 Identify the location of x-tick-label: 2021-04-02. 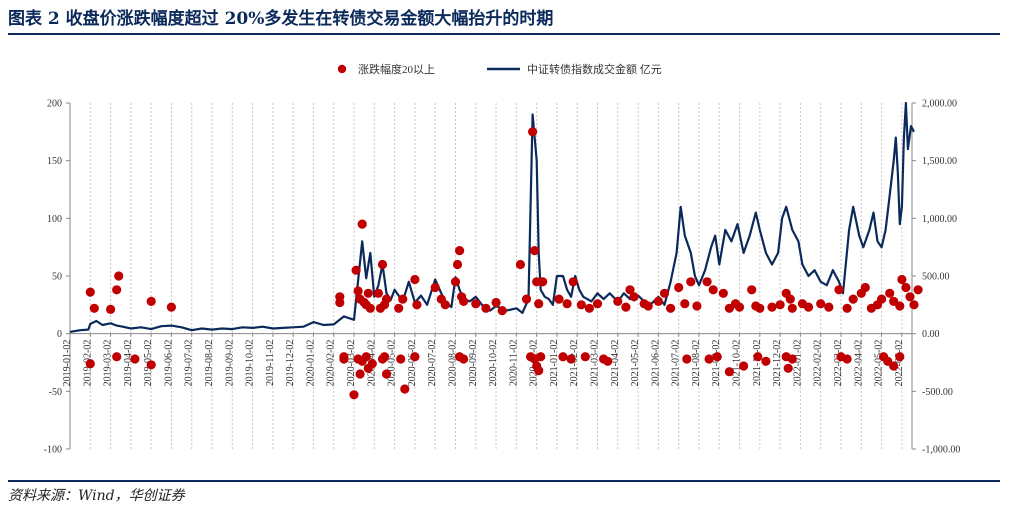
(615, 363).